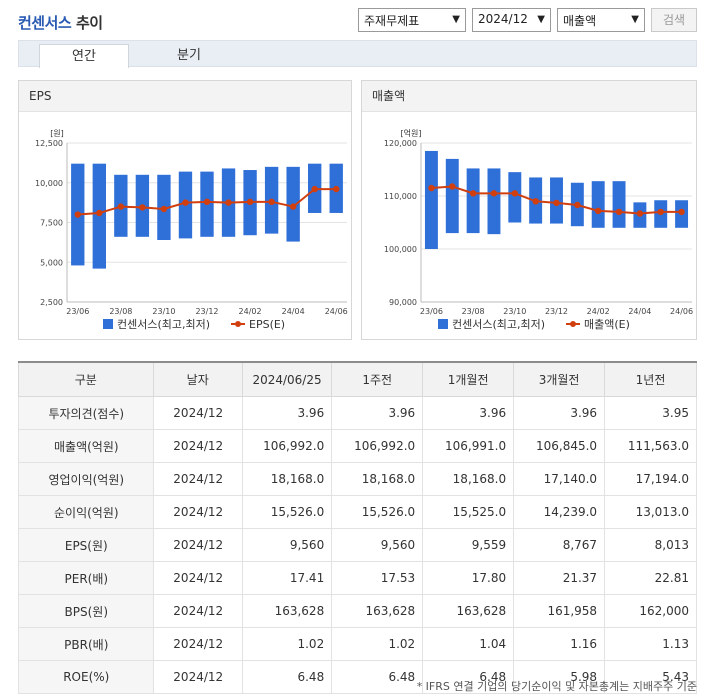 This screenshot has height=696, width=707. What do you see at coordinates (559, 479) in the screenshot?
I see `table-cell: 17,140.0` at bounding box center [559, 479].